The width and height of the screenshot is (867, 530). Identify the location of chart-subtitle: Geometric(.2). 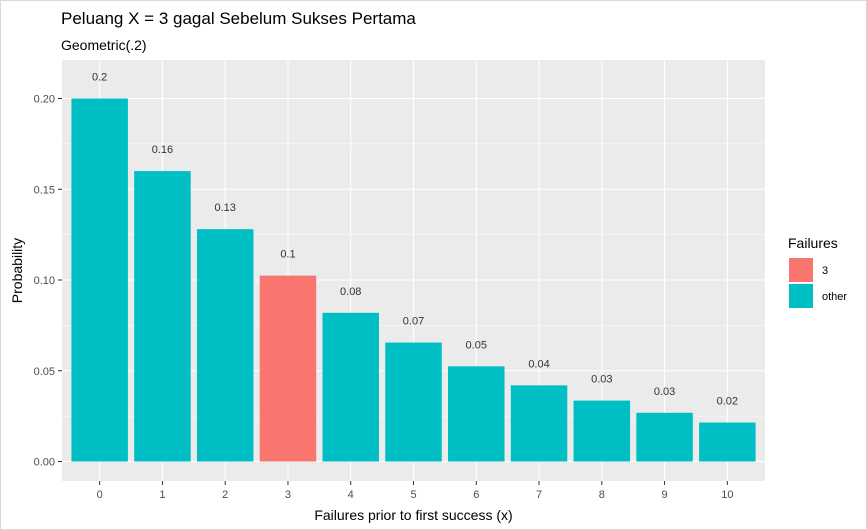
(104, 45).